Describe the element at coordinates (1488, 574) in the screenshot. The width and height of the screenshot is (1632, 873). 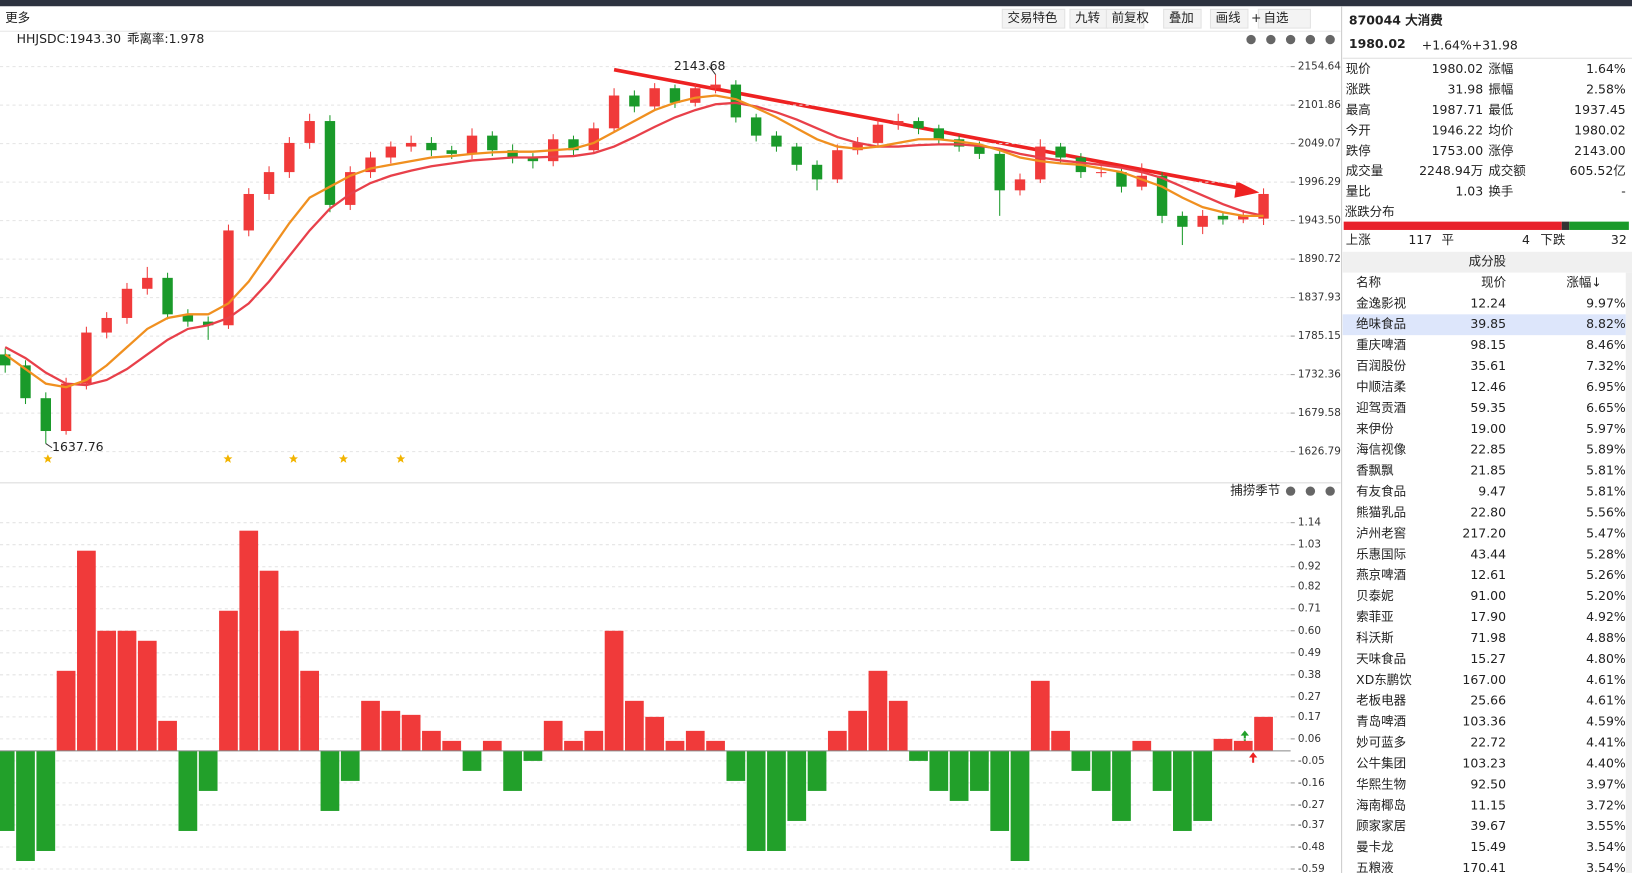
I see `stock-price: 12.61` at that location.